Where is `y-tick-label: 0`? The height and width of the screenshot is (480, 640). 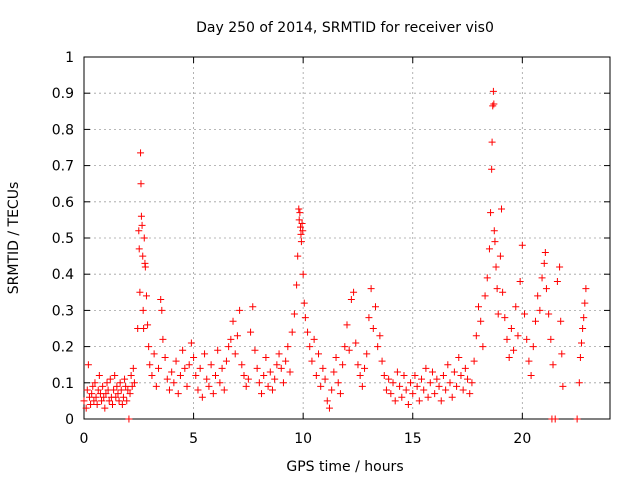 y-tick-label: 0 is located at coordinates (69, 420).